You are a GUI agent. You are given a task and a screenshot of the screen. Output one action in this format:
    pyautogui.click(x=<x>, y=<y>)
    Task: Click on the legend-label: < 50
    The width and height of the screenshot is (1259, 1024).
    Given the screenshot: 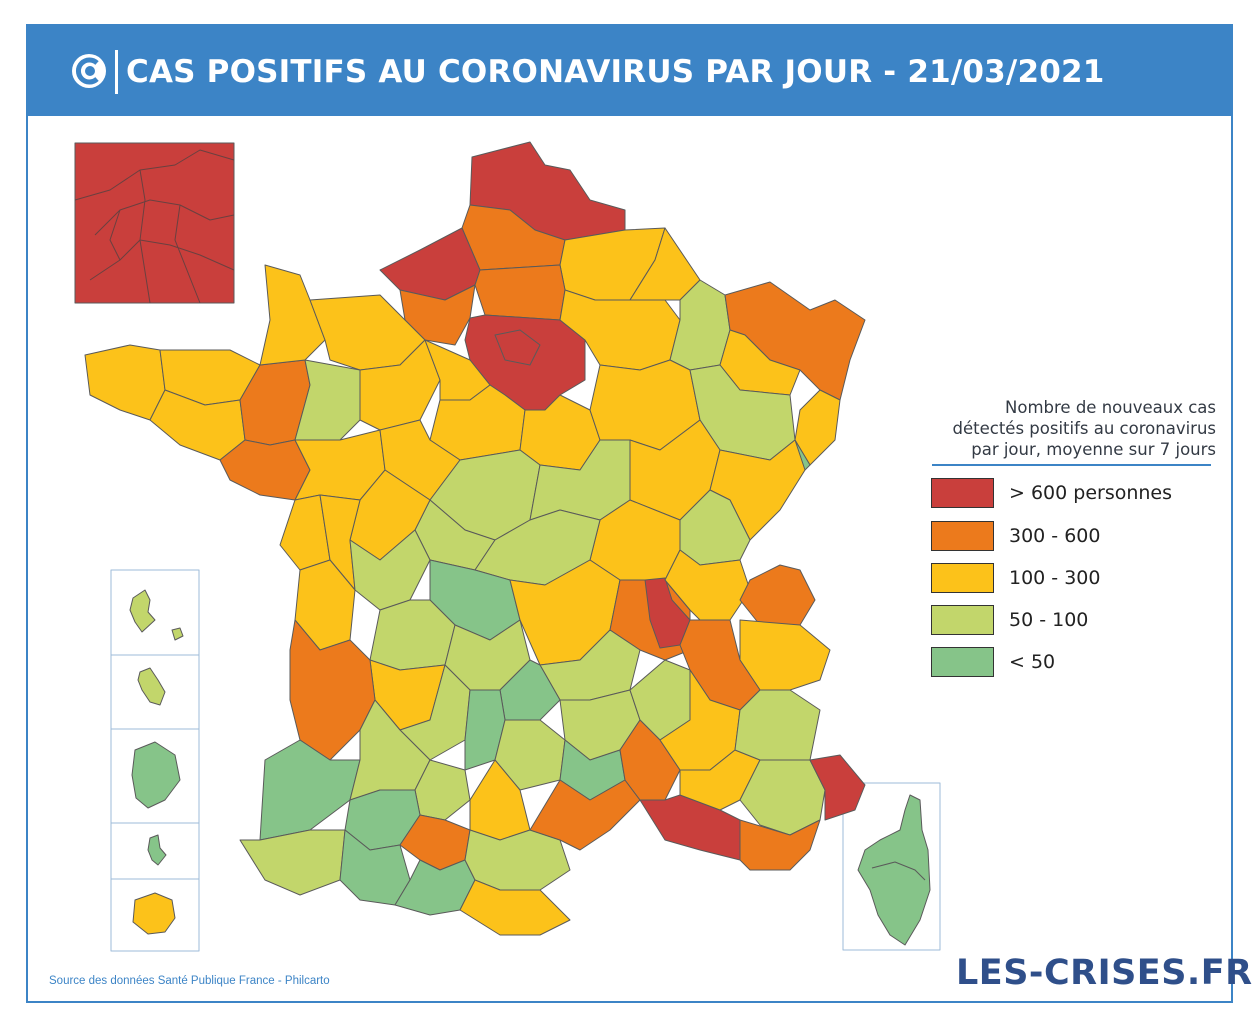 What is the action you would take?
    pyautogui.click(x=1032, y=662)
    